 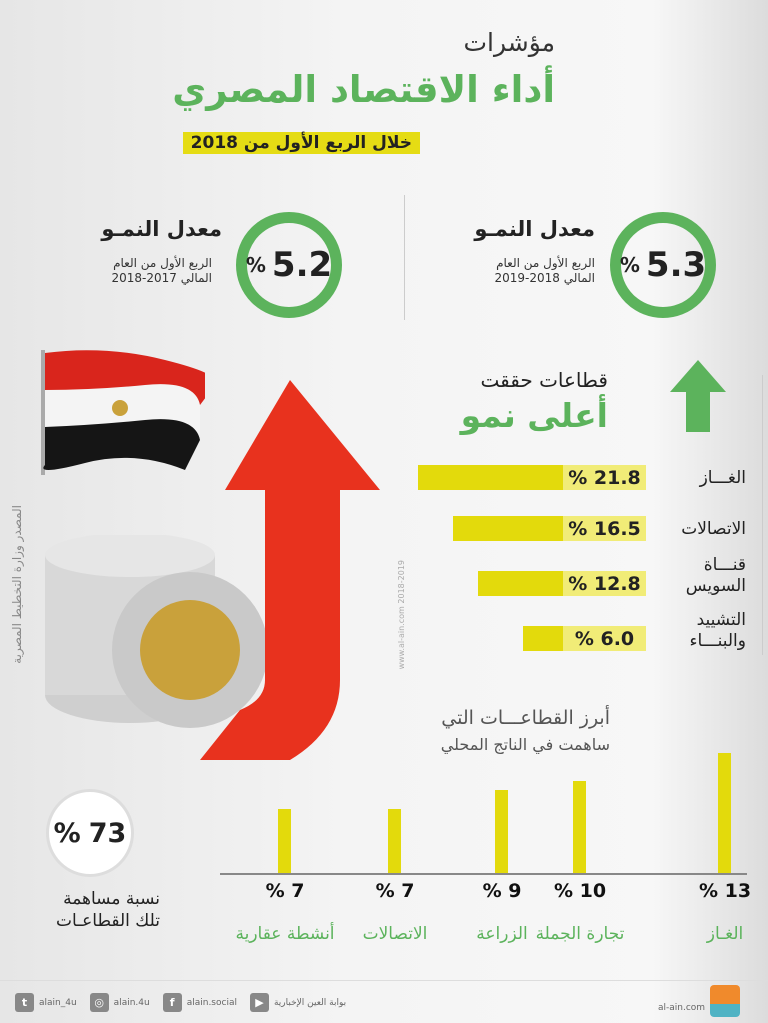 I want to click on growth-ring-previous: % 5.2, so click(x=289, y=265).